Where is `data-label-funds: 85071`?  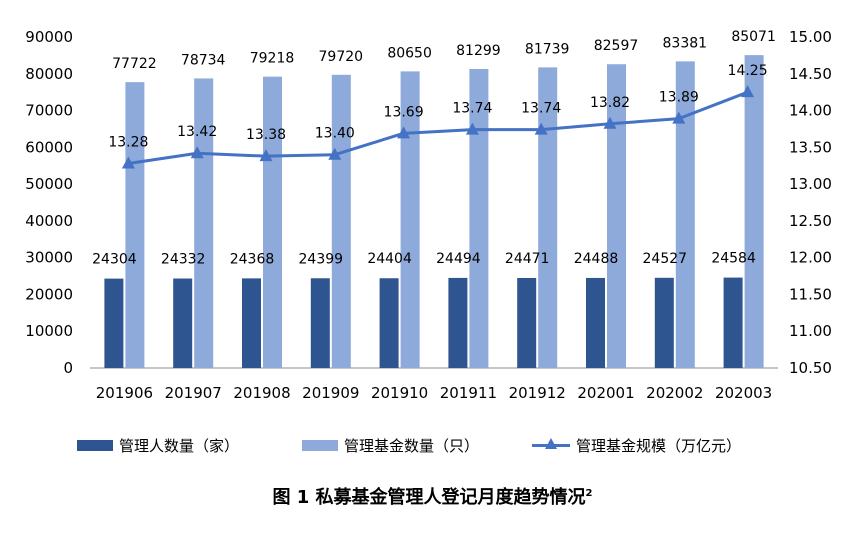
data-label-funds: 85071 is located at coordinates (753, 37).